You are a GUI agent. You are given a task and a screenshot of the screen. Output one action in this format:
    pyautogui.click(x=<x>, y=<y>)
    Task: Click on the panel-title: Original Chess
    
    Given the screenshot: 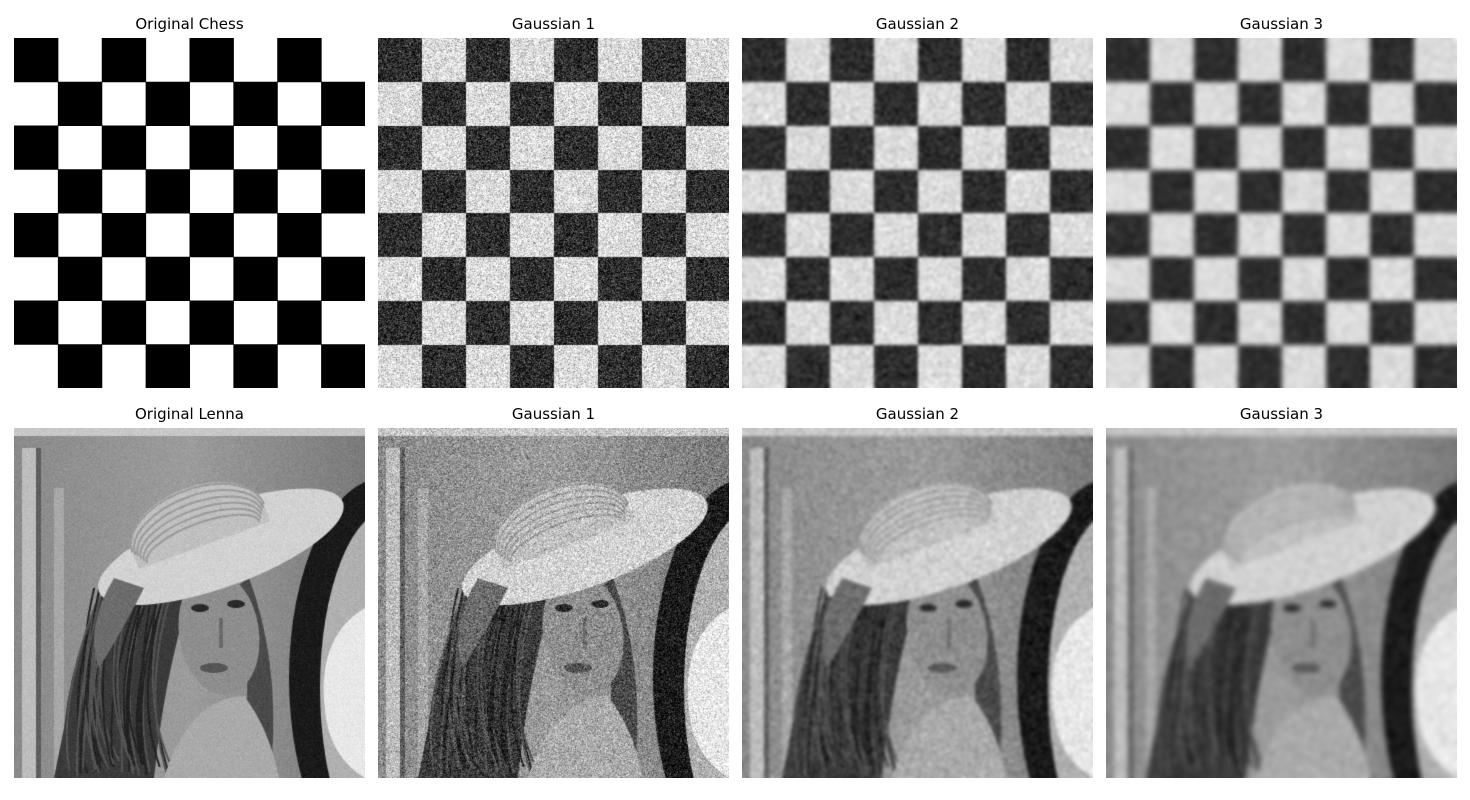 What is the action you would take?
    pyautogui.click(x=189, y=24)
    